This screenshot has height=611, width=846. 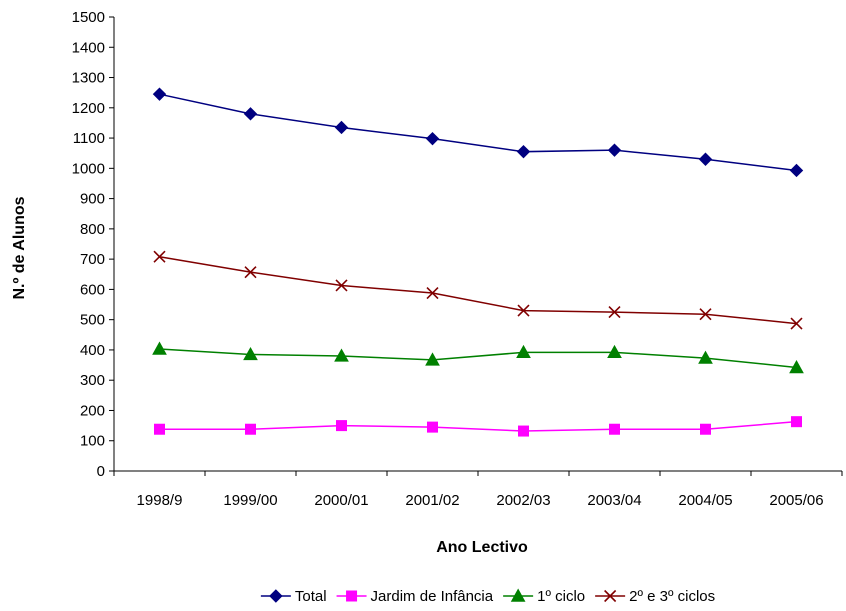 What do you see at coordinates (561, 596) in the screenshot?
I see `legend-label: 1º ciclo` at bounding box center [561, 596].